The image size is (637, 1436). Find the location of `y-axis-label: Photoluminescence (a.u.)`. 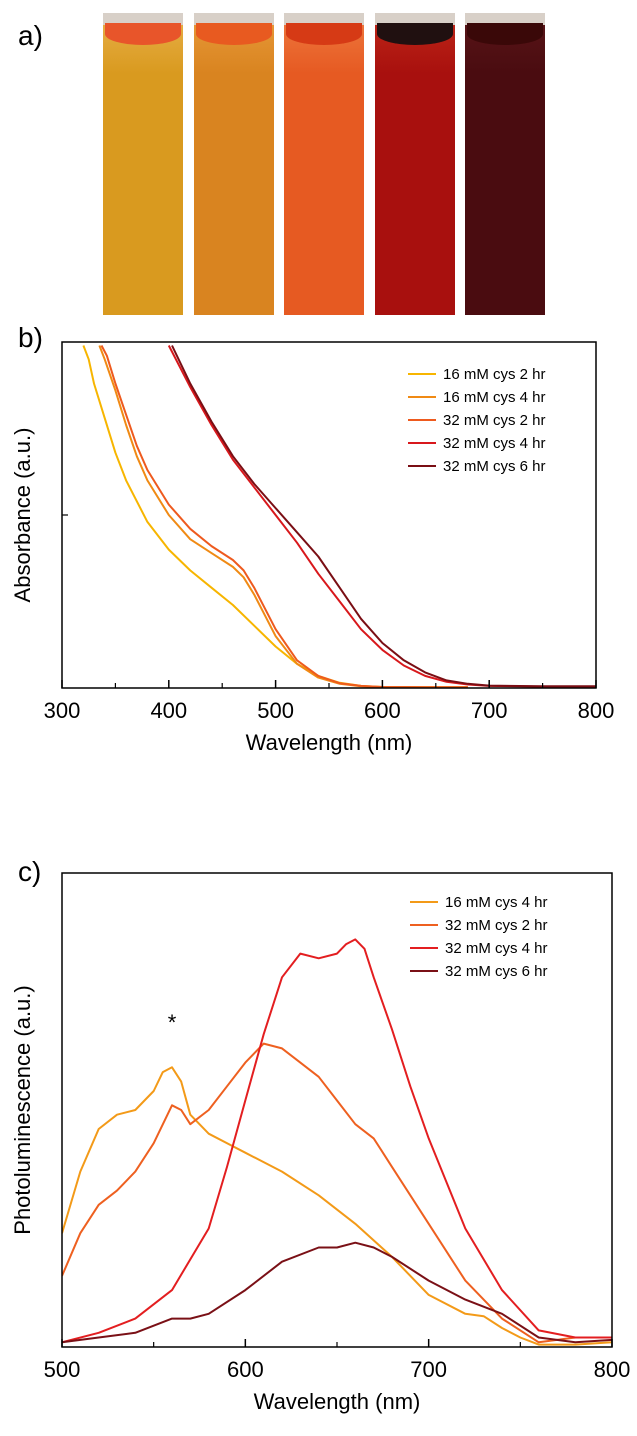

y-axis-label: Photoluminescence (a.u.) is located at coordinates (22, 1109).